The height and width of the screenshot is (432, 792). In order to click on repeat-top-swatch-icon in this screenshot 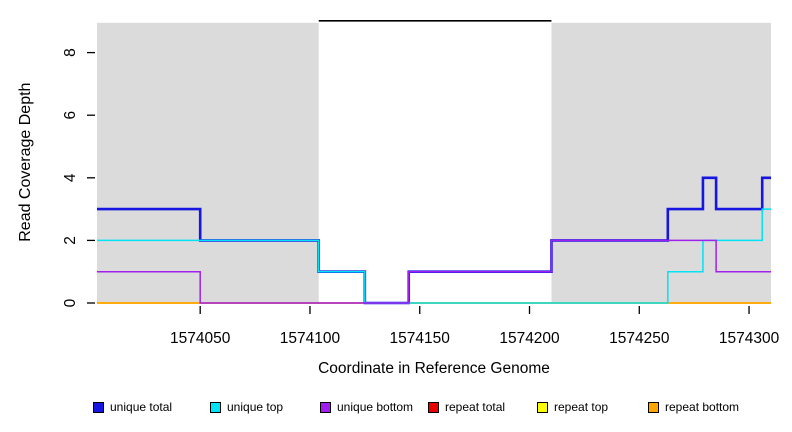, I will do `click(542, 407)`.